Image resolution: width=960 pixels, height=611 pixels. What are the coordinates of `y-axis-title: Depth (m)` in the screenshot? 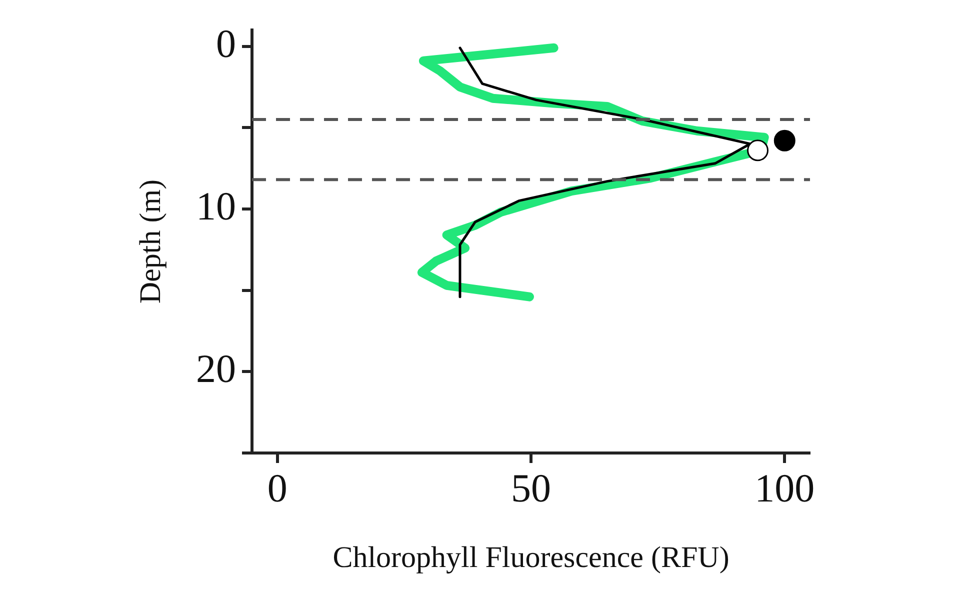 It's located at (150, 241).